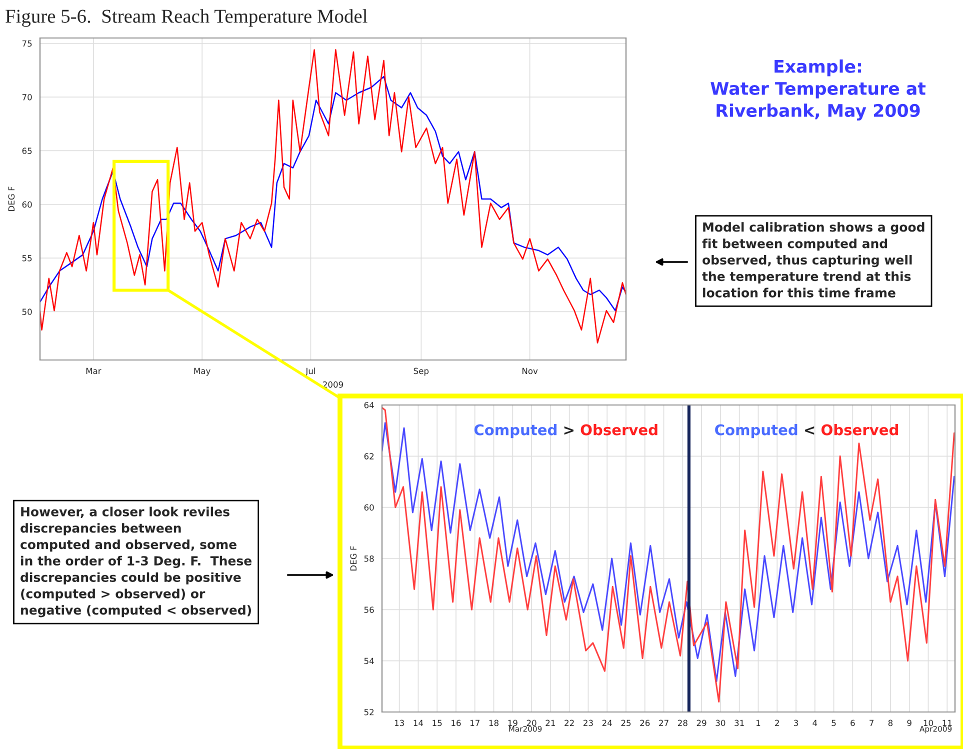 The width and height of the screenshot is (963, 749). I want to click on x-tick-label: 13, so click(399, 723).